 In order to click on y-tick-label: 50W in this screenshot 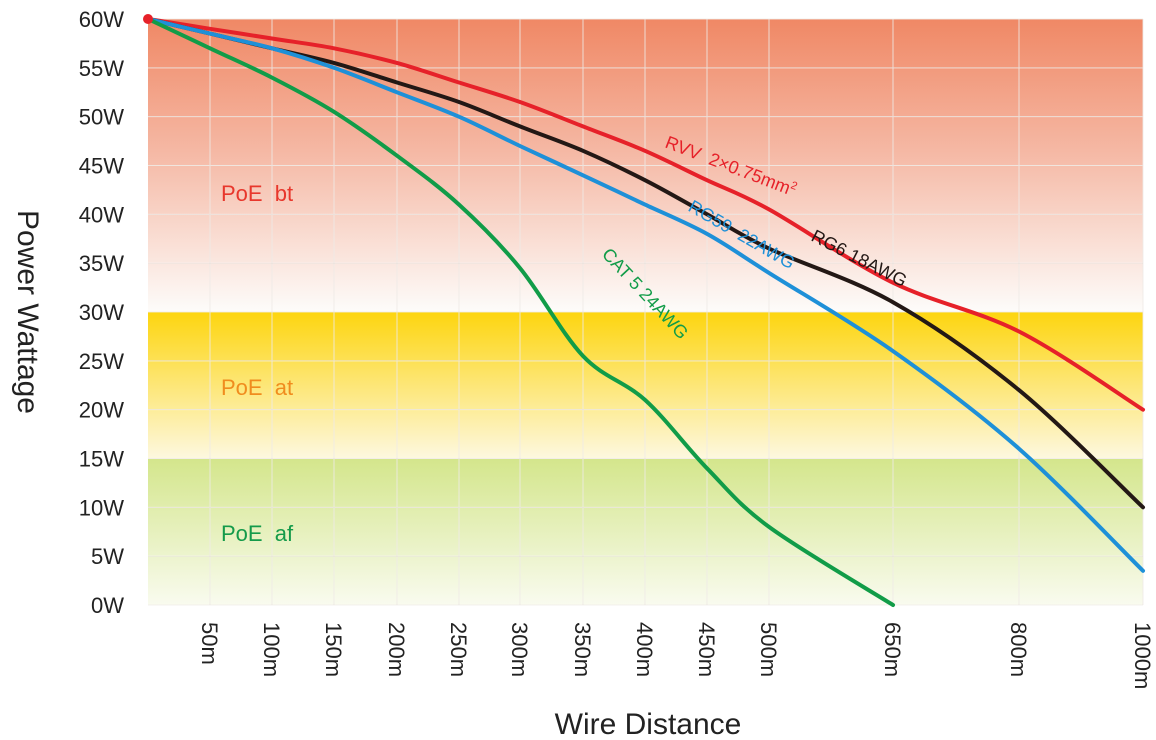, I will do `click(101, 117)`.